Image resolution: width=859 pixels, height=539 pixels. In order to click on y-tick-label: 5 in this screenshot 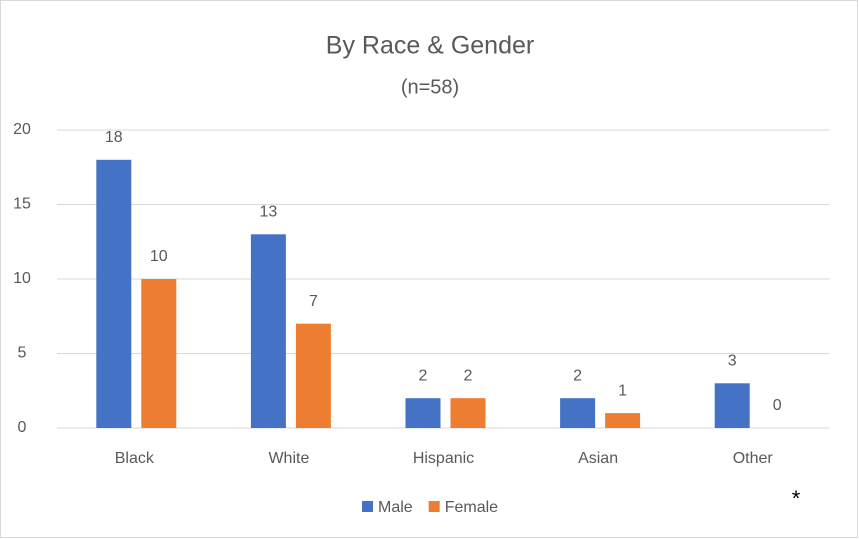, I will do `click(22, 353)`.